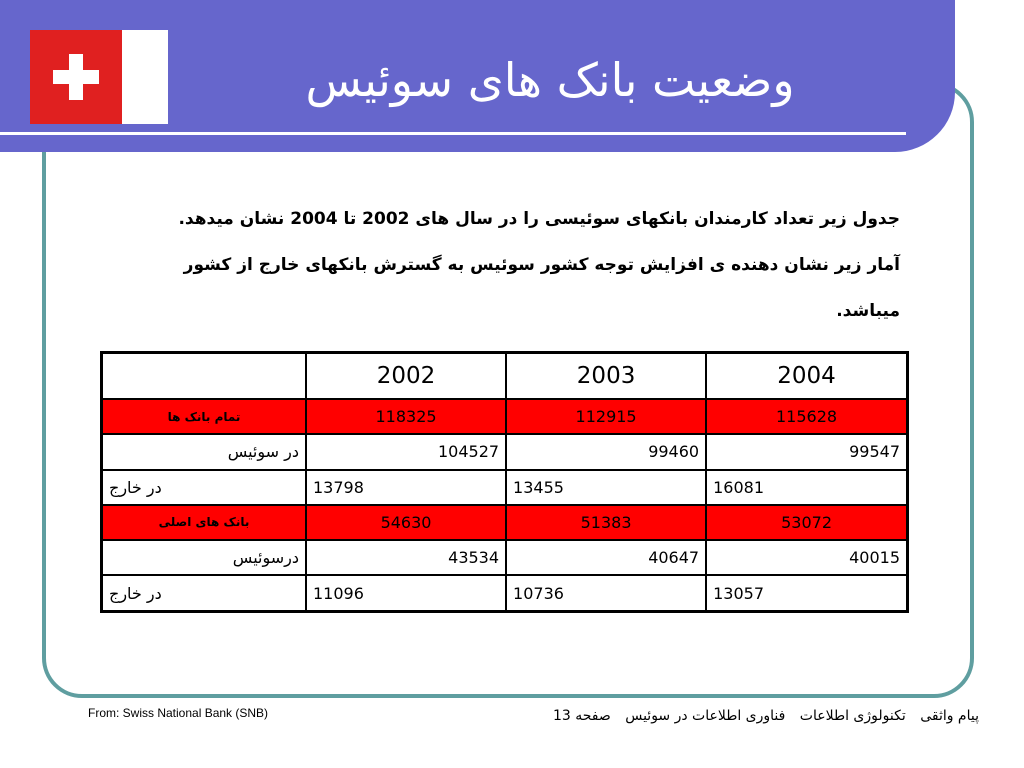 The width and height of the screenshot is (1024, 768). Describe the element at coordinates (406, 558) in the screenshot. I see `table-cell: 43534` at that location.